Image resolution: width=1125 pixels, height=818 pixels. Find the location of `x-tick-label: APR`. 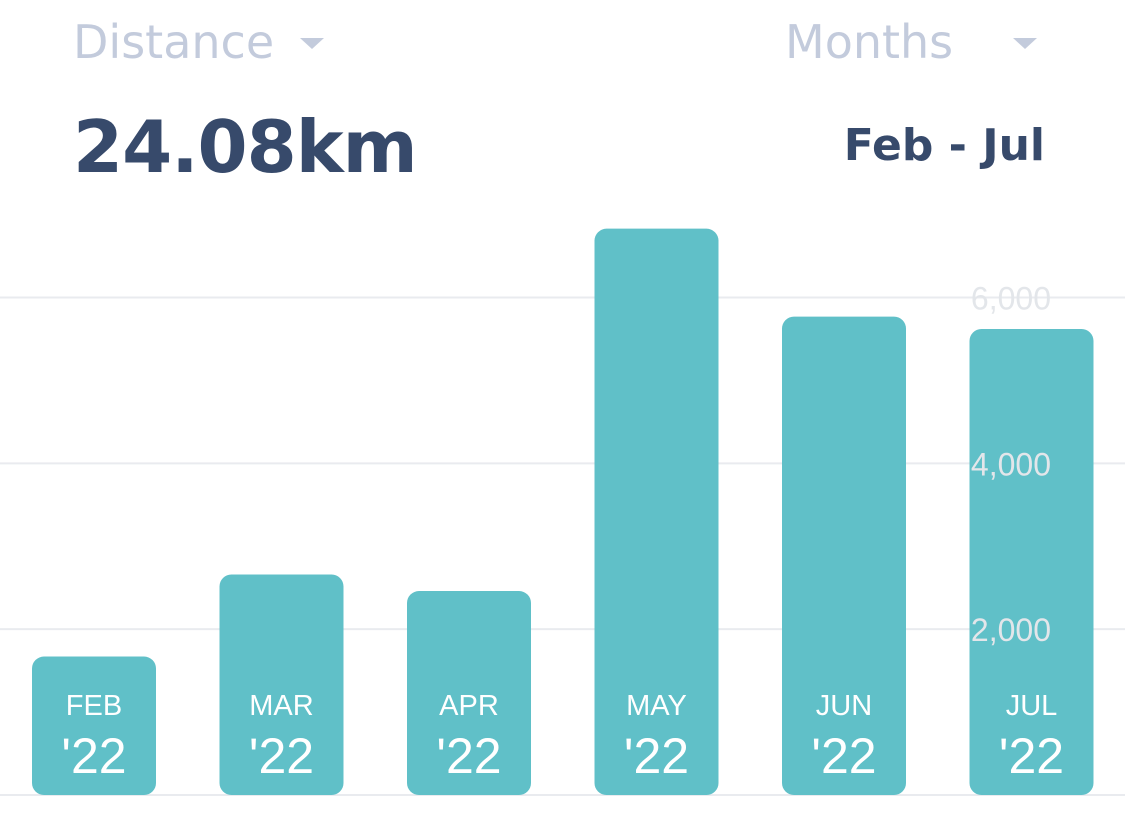

x-tick-label: APR is located at coordinates (469, 706).